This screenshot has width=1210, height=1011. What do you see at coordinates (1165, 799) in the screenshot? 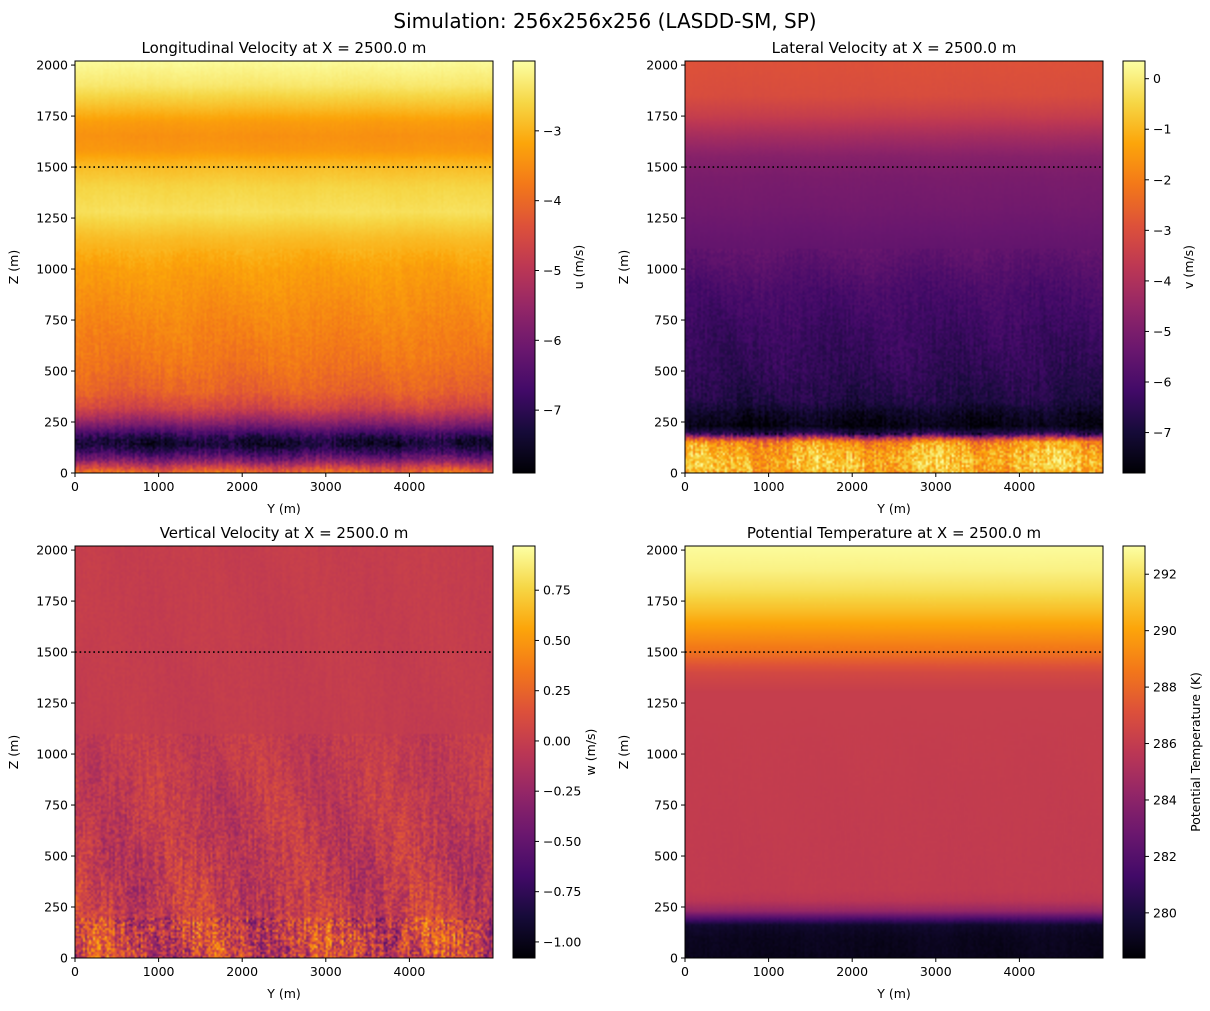
I see `colorbar-tick-label: 284` at bounding box center [1165, 799].